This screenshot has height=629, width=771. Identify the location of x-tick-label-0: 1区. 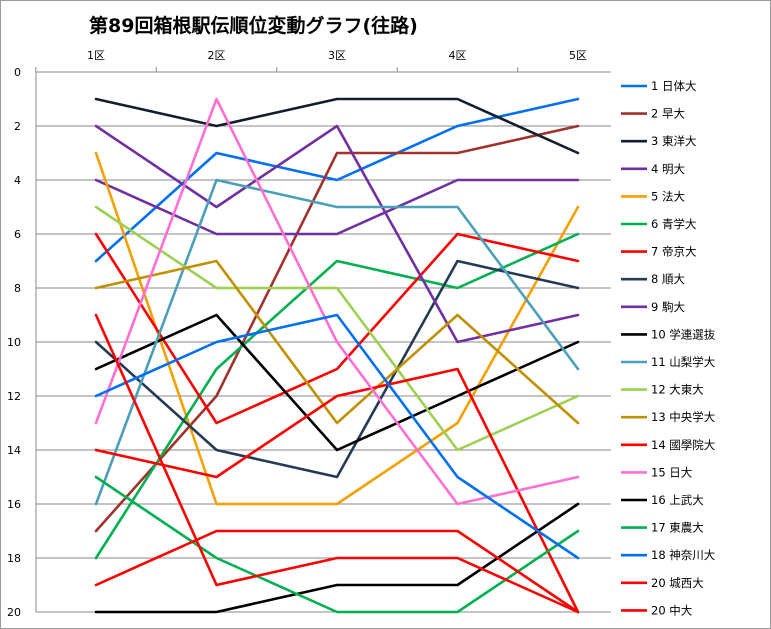
(96, 55).